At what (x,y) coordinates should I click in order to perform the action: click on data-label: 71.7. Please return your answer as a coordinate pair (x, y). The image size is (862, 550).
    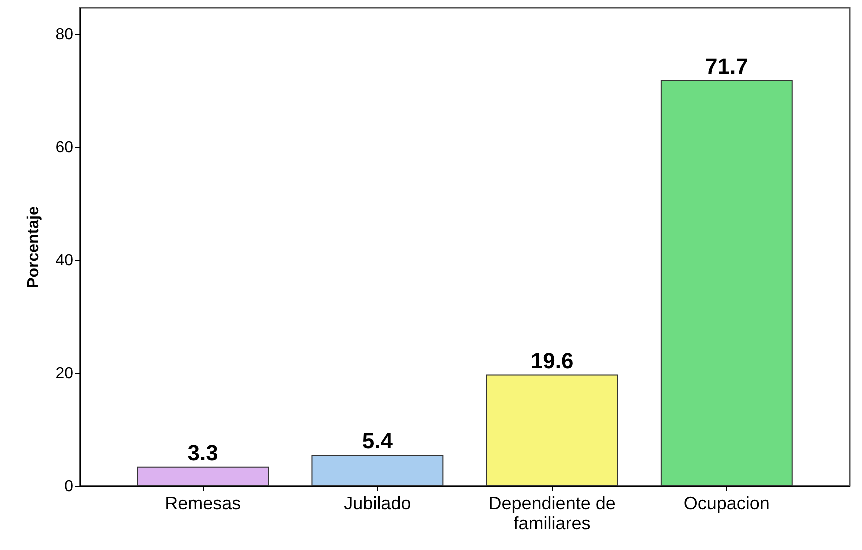
    Looking at the image, I should click on (726, 66).